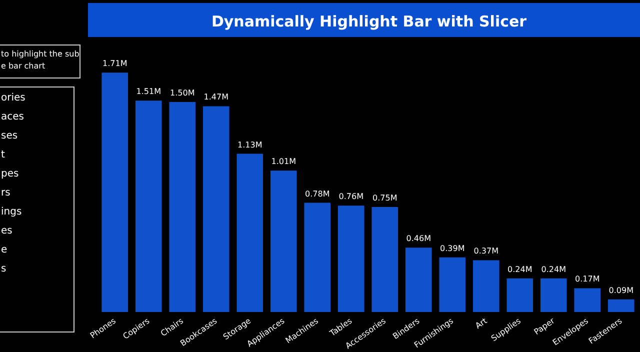  I want to click on text: s, so click(3, 269).